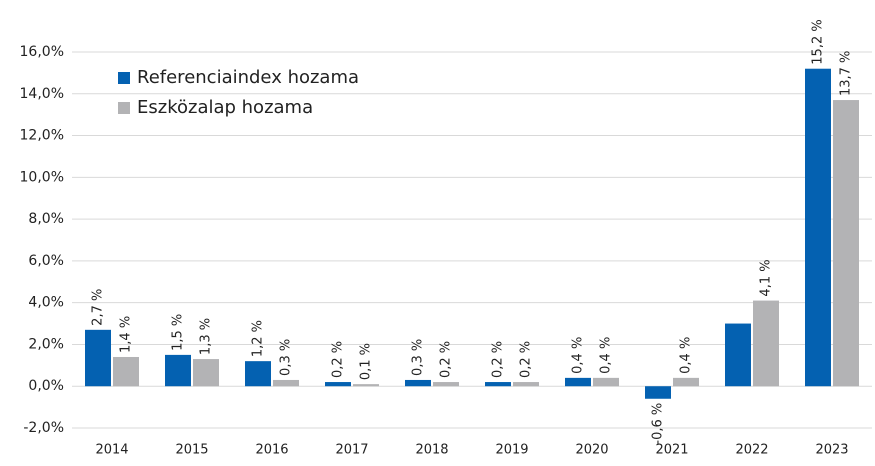 This screenshot has width=875, height=466. I want to click on value-label: 1,5 %, so click(178, 332).